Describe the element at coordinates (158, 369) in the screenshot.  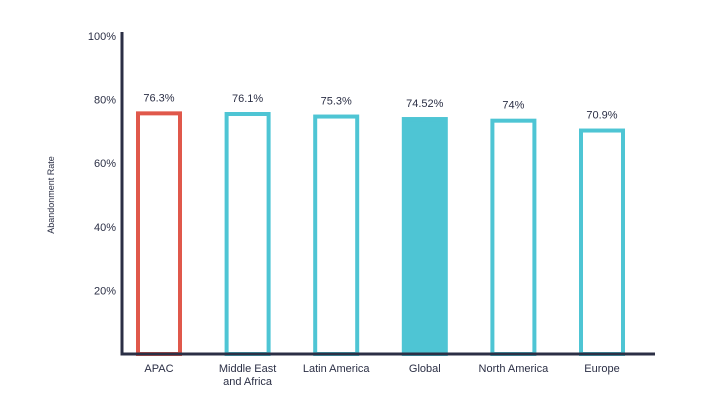
I see `category-label: APAC` at that location.